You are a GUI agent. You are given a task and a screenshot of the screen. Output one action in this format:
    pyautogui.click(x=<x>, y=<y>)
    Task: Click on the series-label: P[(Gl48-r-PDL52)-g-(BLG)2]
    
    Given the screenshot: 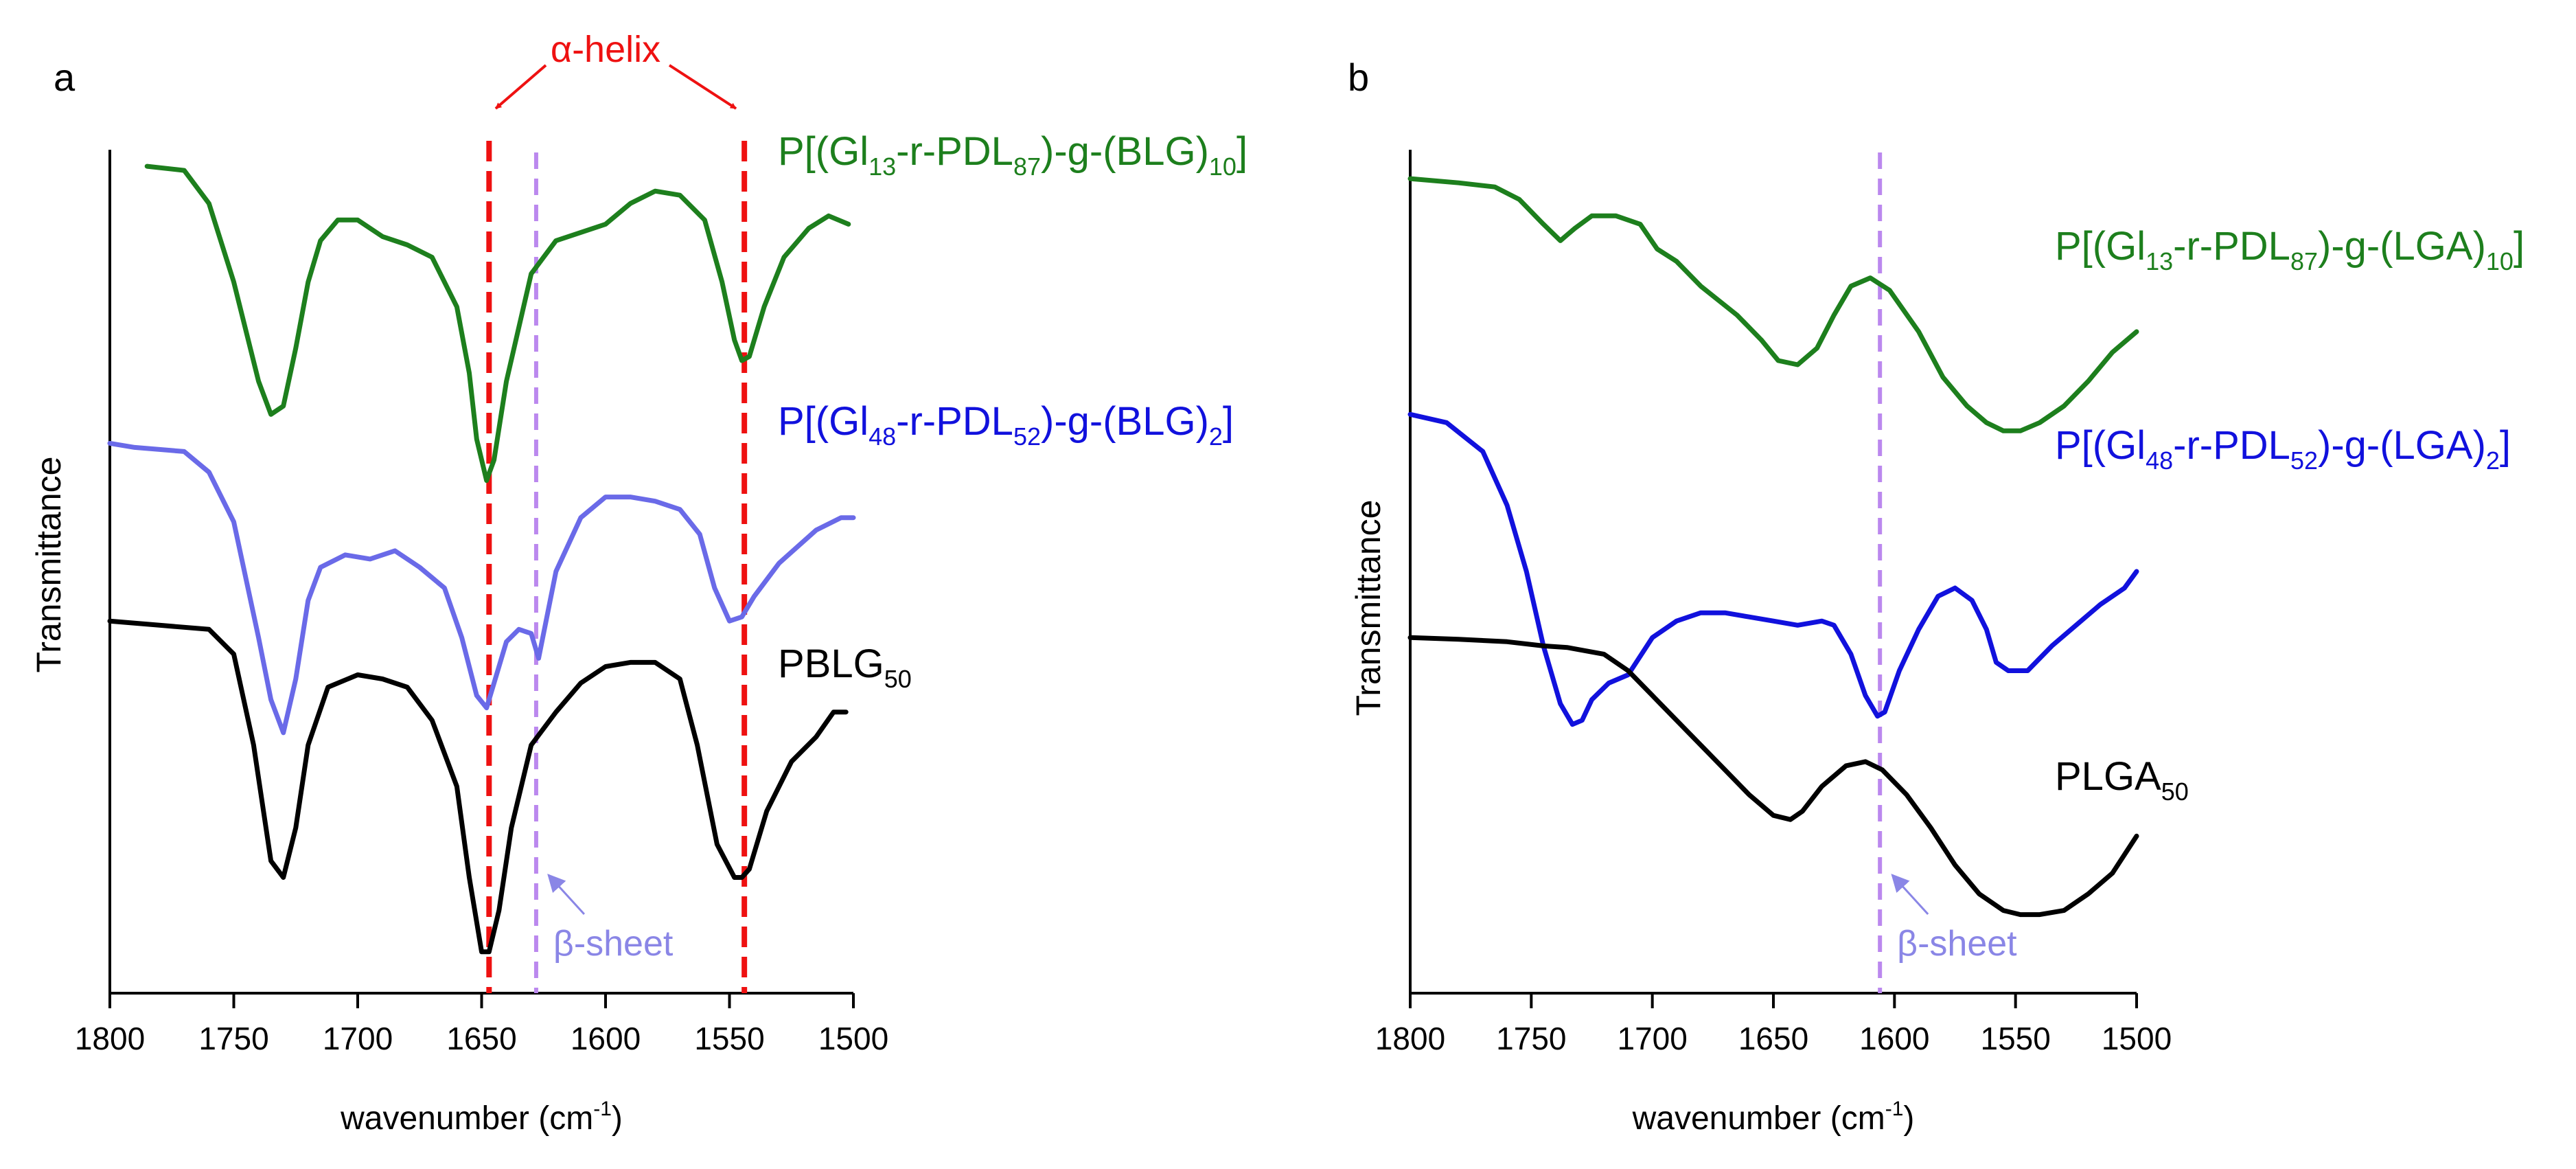 What is the action you would take?
    pyautogui.click(x=1006, y=425)
    